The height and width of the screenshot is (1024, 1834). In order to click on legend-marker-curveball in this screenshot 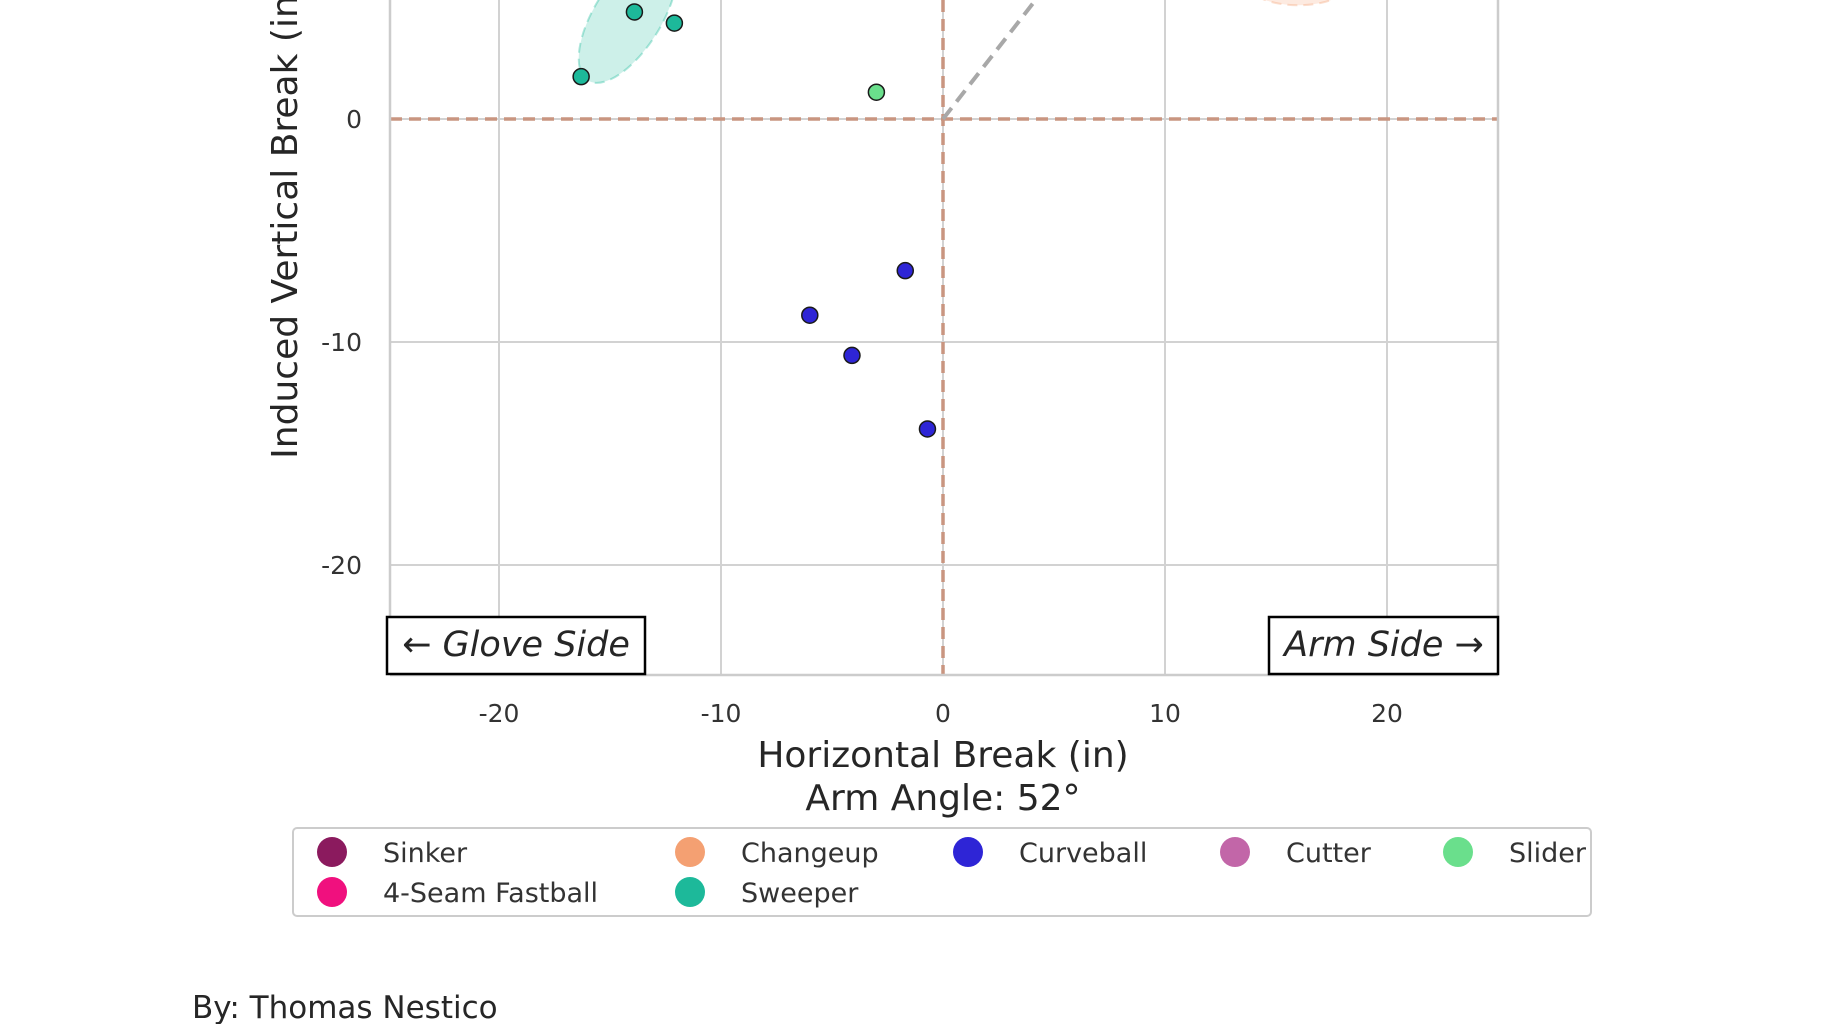, I will do `click(968, 852)`.